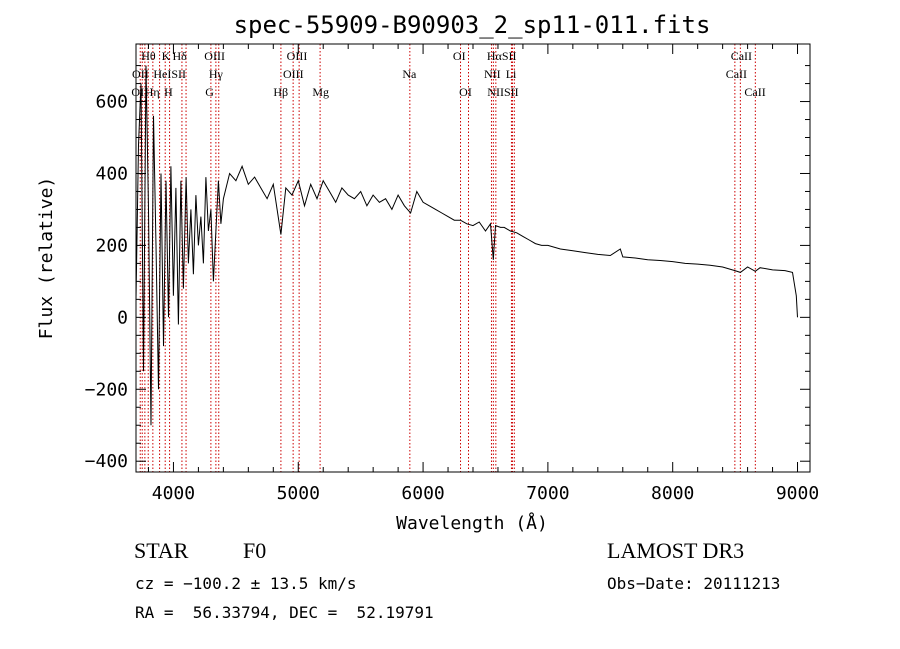 This screenshot has height=649, width=900. What do you see at coordinates (111, 245) in the screenshot?
I see `y-tick-label: 200` at bounding box center [111, 245].